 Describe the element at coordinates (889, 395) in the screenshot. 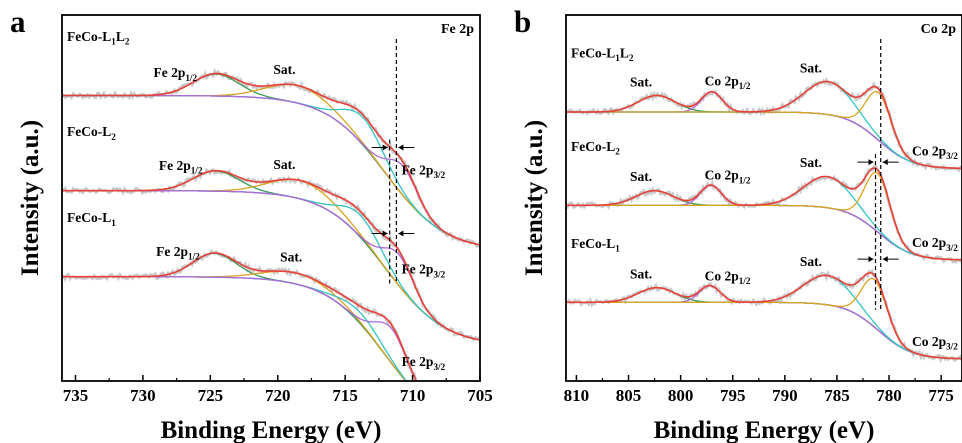

I see `x-tick-label: 780` at that location.